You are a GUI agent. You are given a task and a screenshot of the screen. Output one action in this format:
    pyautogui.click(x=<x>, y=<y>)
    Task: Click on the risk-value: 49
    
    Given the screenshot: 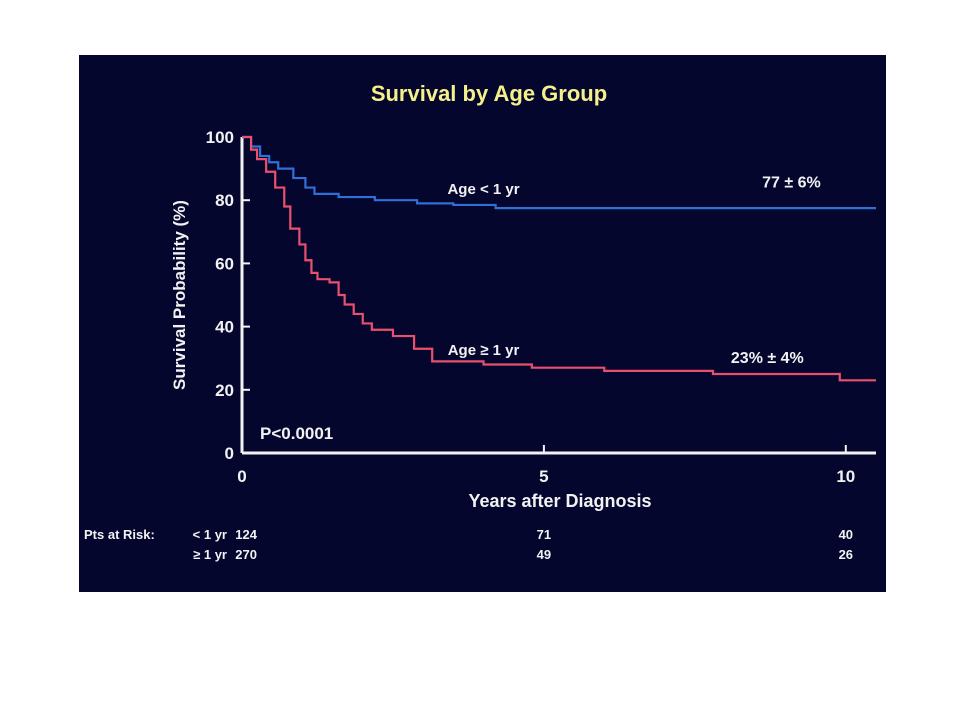 What is the action you would take?
    pyautogui.click(x=544, y=554)
    